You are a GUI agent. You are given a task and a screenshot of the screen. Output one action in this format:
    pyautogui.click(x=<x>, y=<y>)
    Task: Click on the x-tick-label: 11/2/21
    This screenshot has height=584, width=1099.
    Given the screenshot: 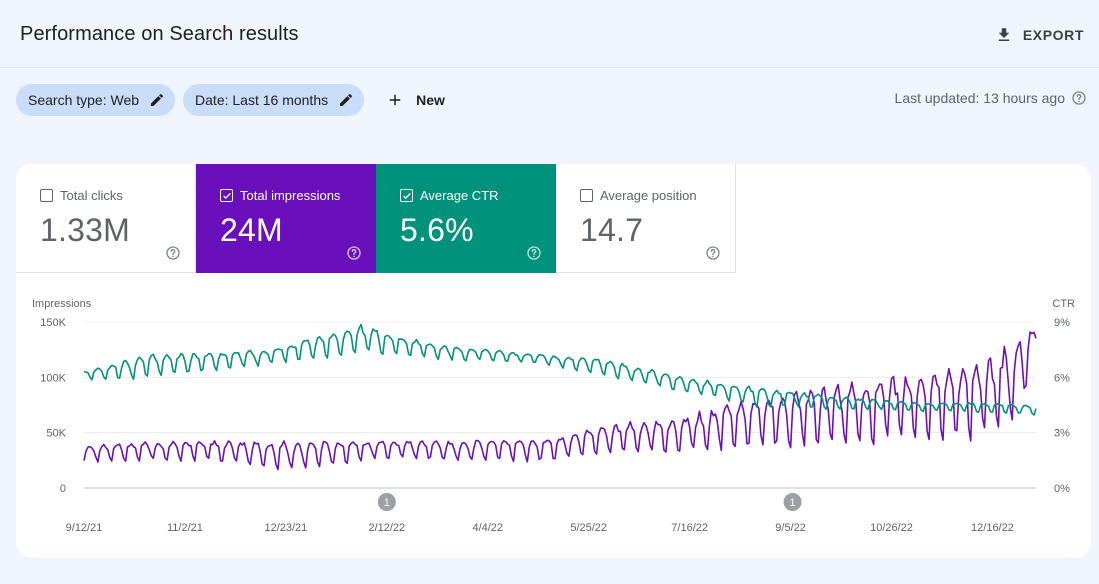 What is the action you would take?
    pyautogui.click(x=185, y=528)
    